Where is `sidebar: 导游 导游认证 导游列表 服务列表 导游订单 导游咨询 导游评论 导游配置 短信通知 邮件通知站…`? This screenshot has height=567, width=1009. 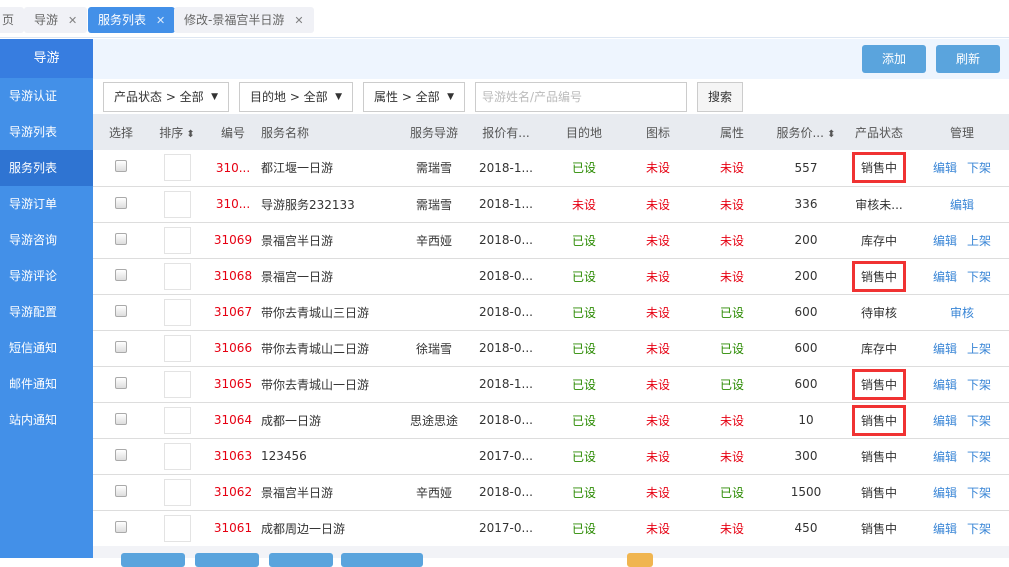
sidebar: 导游 导游认证 导游列表 服务列表 导游订单 导游咨询 导游评论 导游配置 短信通知 邮件通知站… is located at coordinates (46, 298).